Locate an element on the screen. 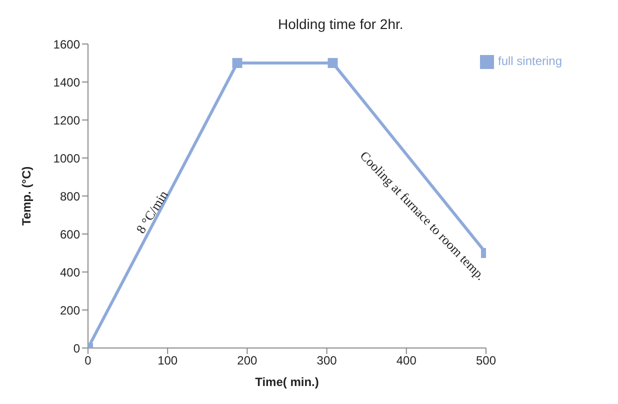 This screenshot has height=404, width=618. x-tick-label: 200 is located at coordinates (247, 361).